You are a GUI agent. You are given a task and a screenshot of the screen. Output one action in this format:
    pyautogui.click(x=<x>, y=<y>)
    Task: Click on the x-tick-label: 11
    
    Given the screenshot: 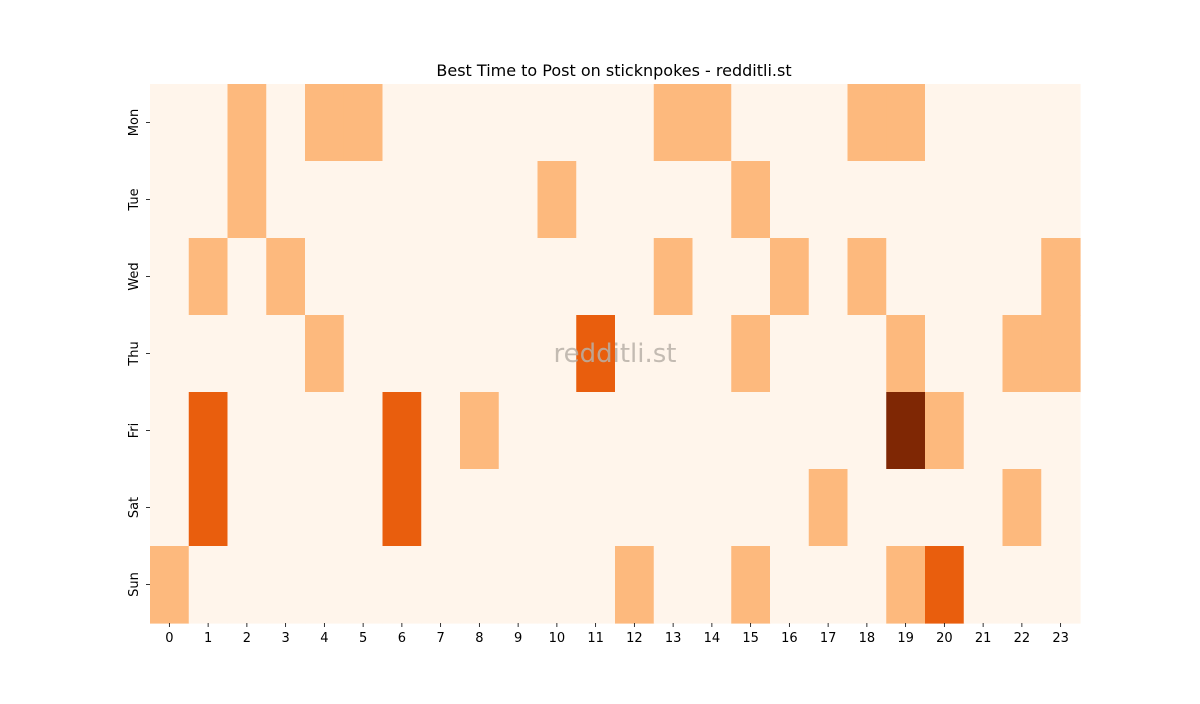 What is the action you would take?
    pyautogui.click(x=595, y=638)
    